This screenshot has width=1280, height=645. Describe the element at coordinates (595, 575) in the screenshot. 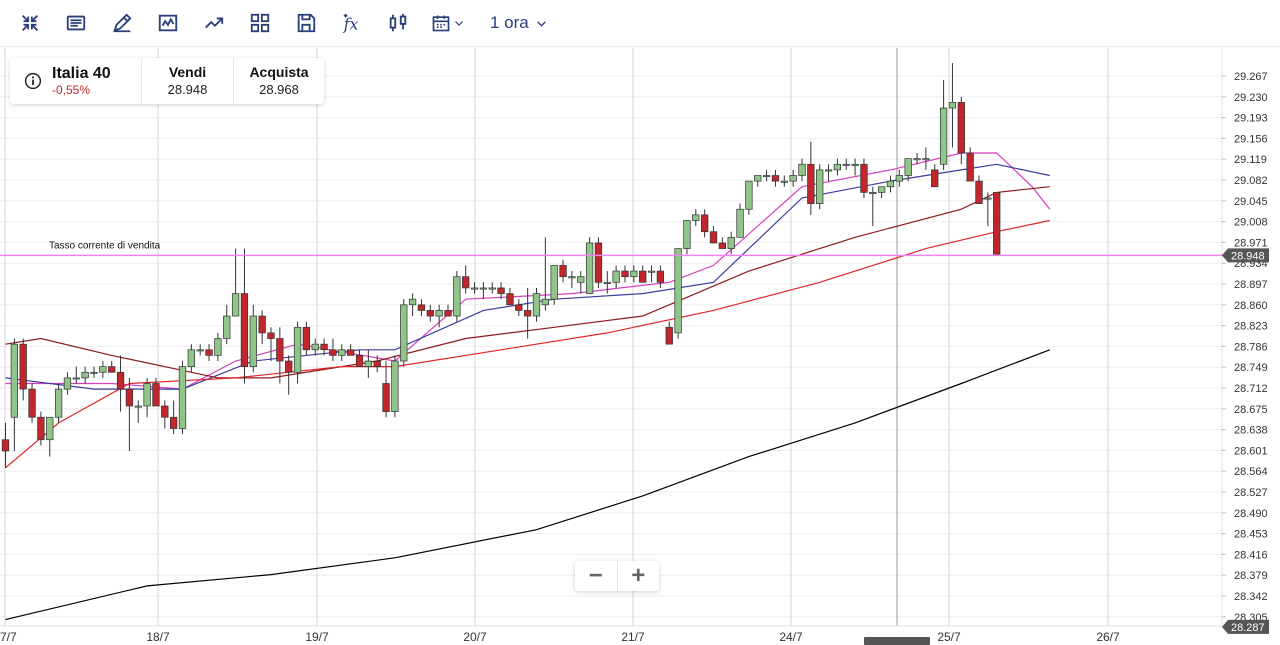

I see `zoom-out-button: −` at that location.